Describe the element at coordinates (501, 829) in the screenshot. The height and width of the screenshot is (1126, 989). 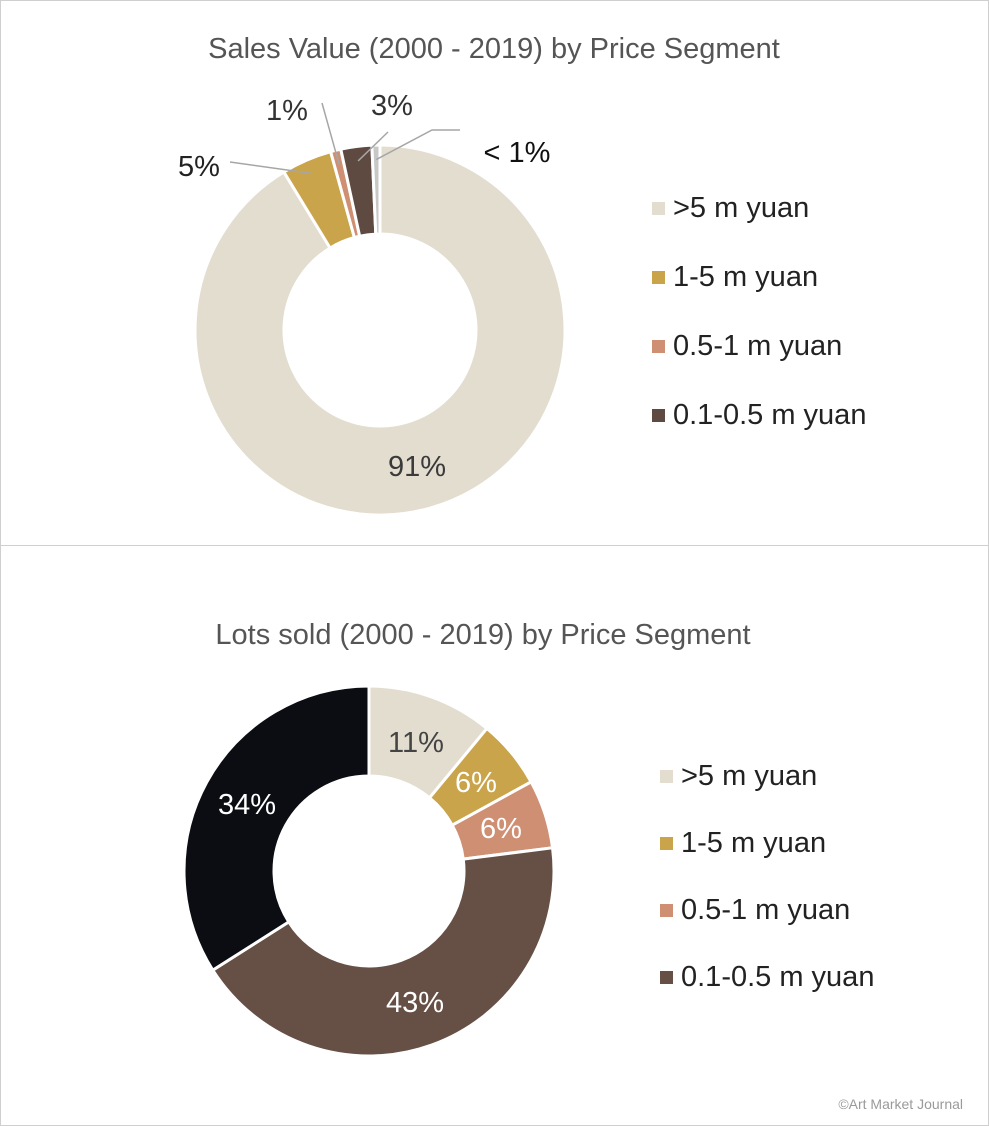
I see `chart-2-data-label-3: 6%` at that location.